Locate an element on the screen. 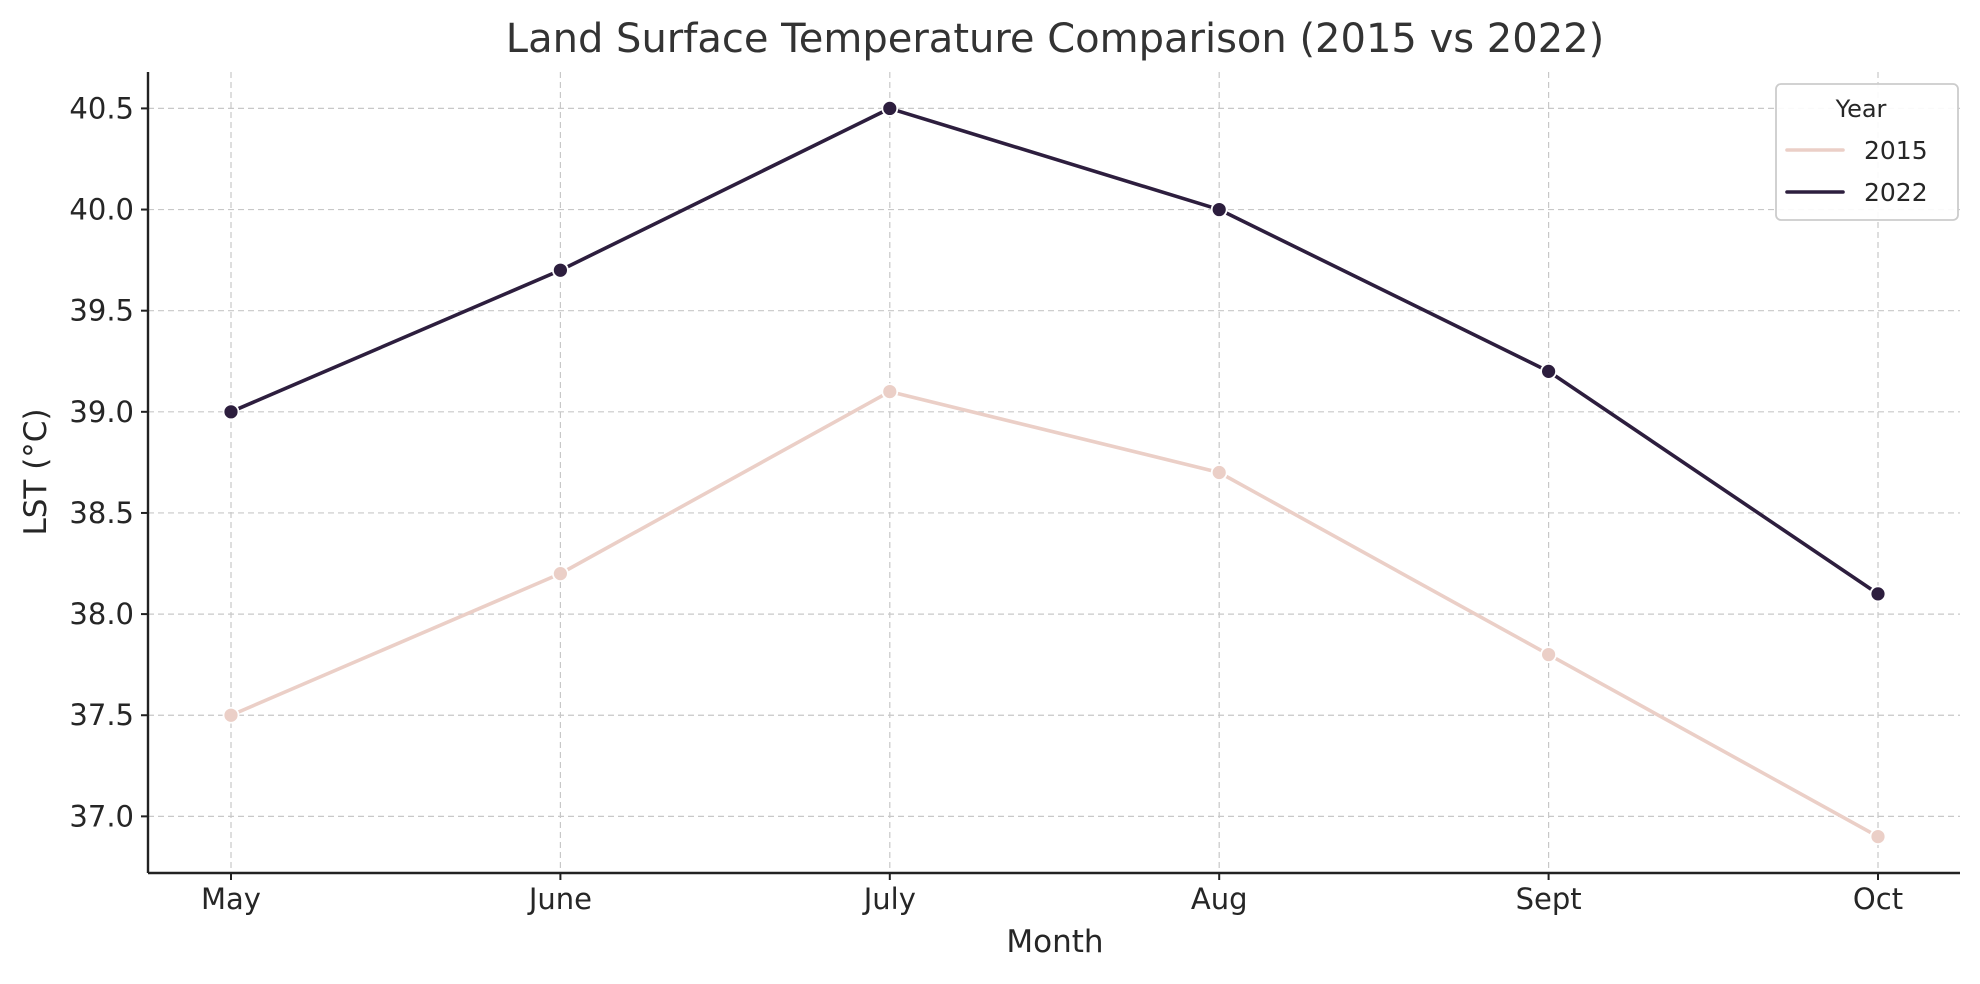 Image resolution: width=1980 pixels, height=984 pixels. y-tick-label: 38.0 is located at coordinates (101, 614).